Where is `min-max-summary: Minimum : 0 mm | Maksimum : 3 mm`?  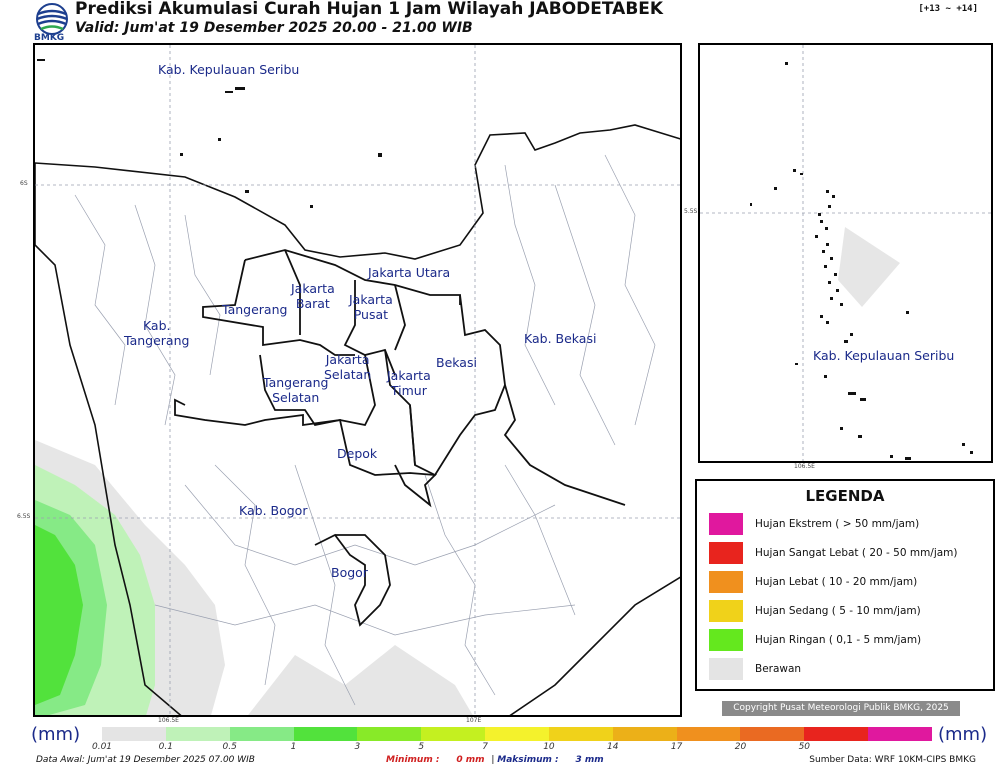
min-max-summary: Minimum : 0 mm | Maksimum : 3 mm is located at coordinates (495, 760).